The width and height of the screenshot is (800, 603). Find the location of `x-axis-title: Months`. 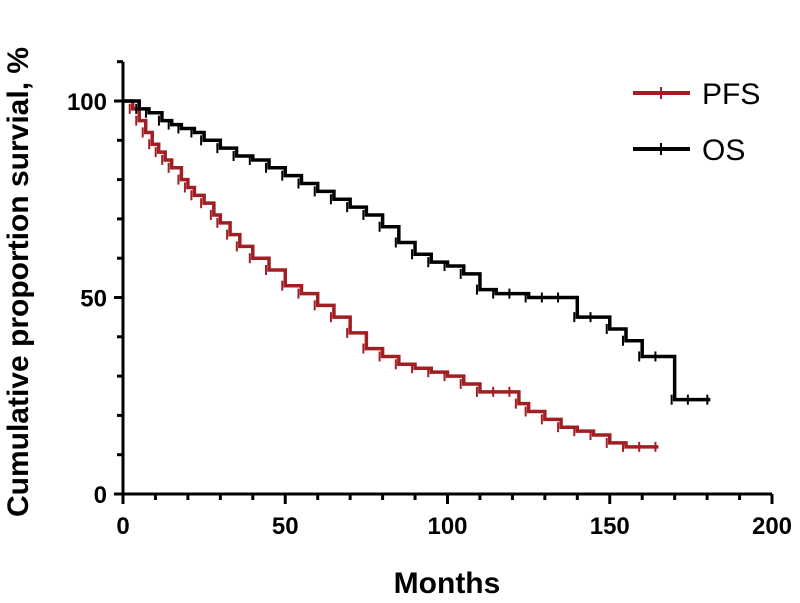

x-axis-title: Months is located at coordinates (447, 583).